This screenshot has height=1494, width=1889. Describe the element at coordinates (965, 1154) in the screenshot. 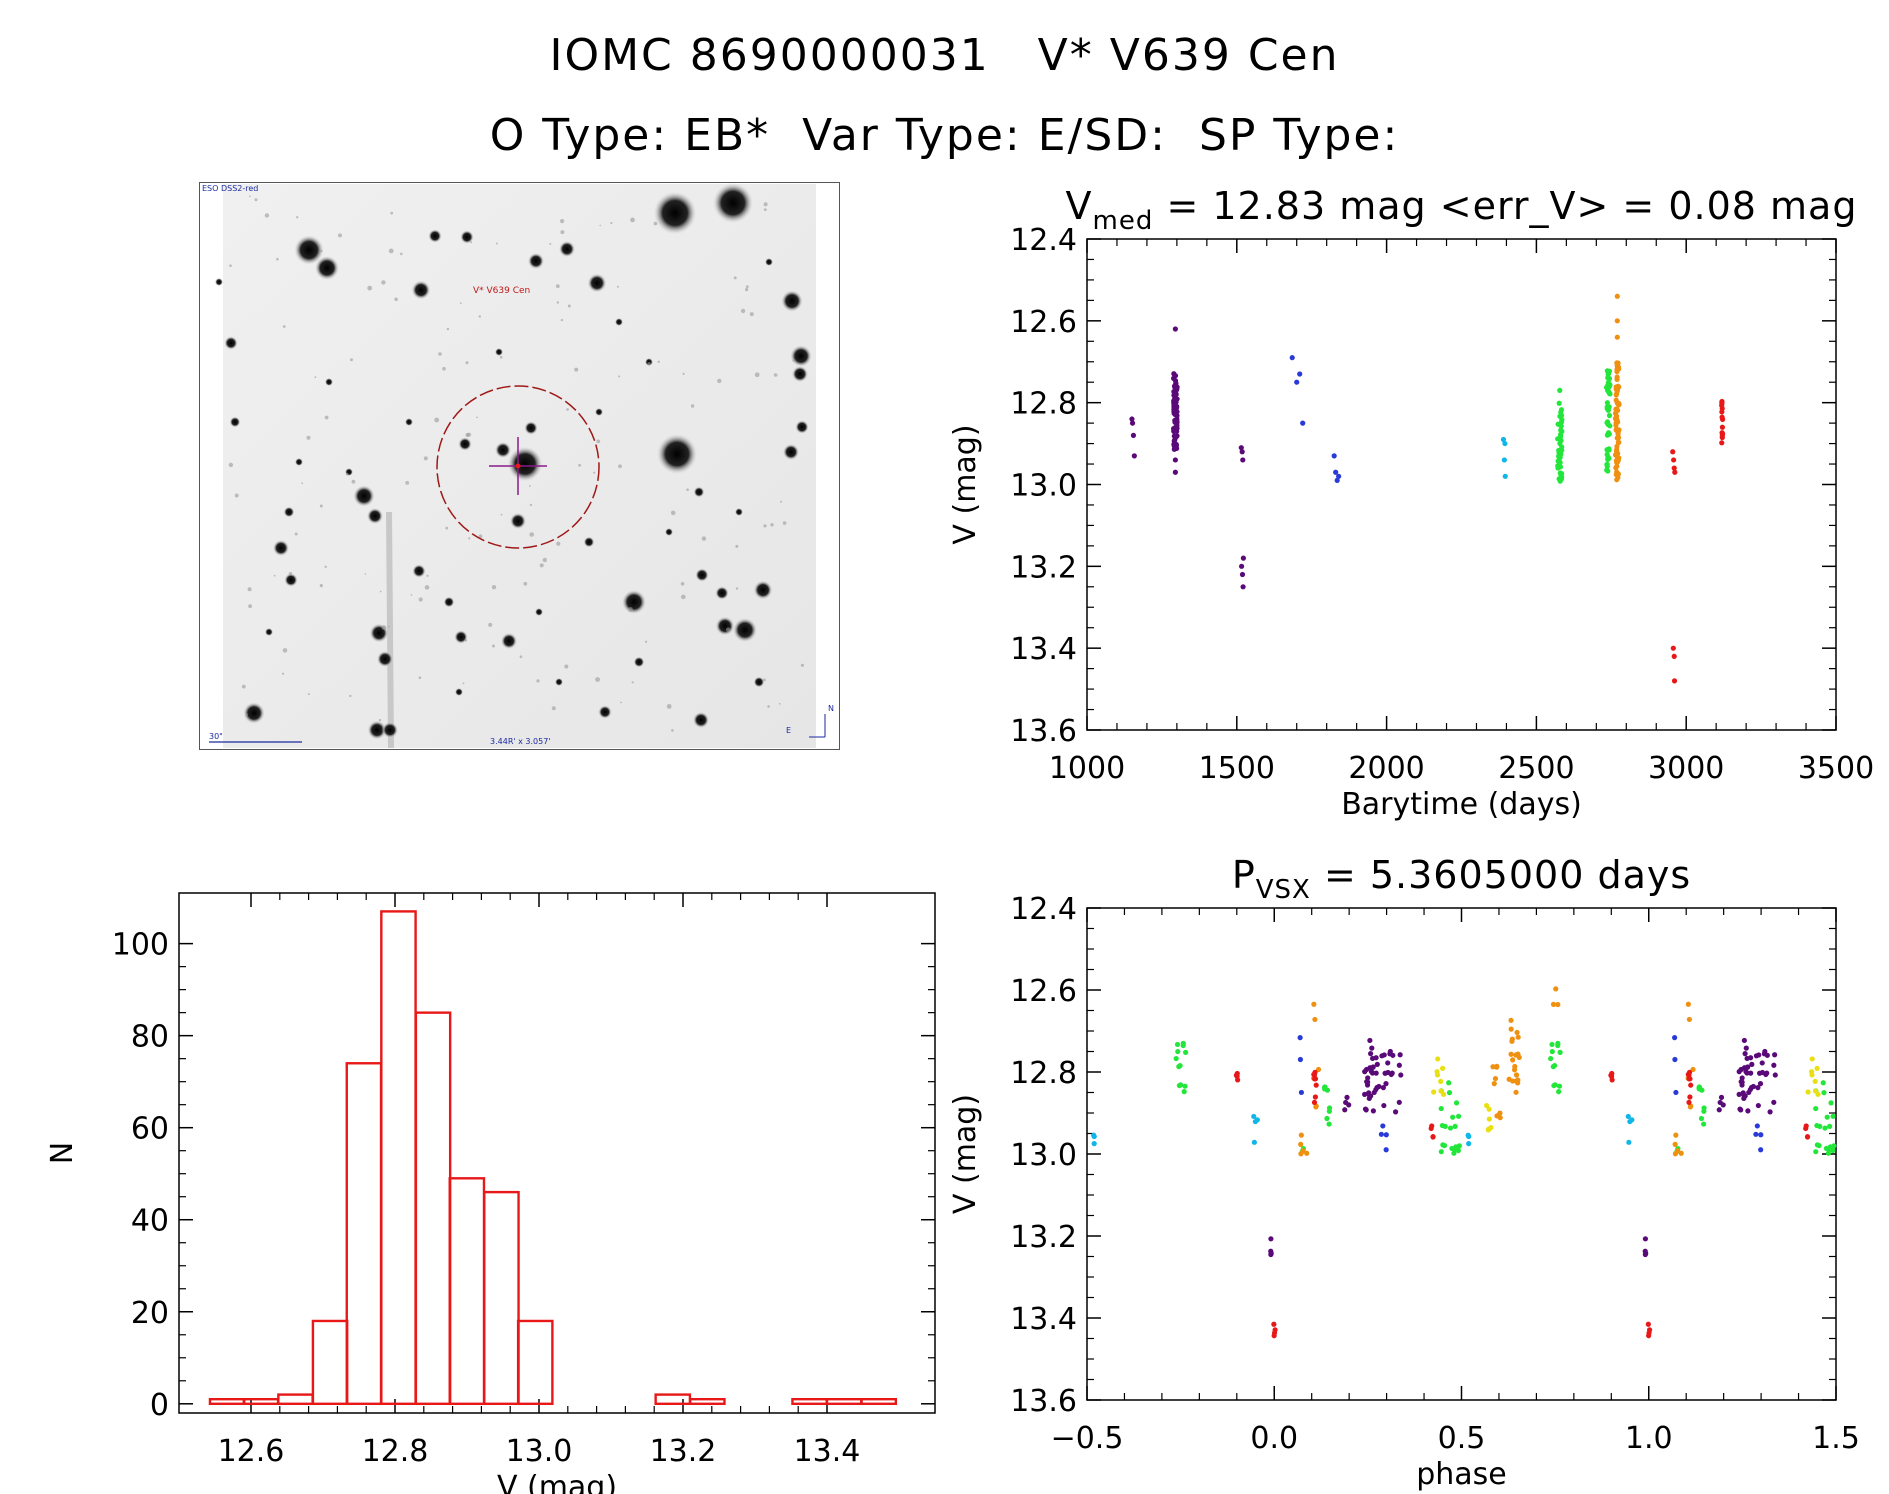

I see `phased-ylabel: V (mag)` at that location.